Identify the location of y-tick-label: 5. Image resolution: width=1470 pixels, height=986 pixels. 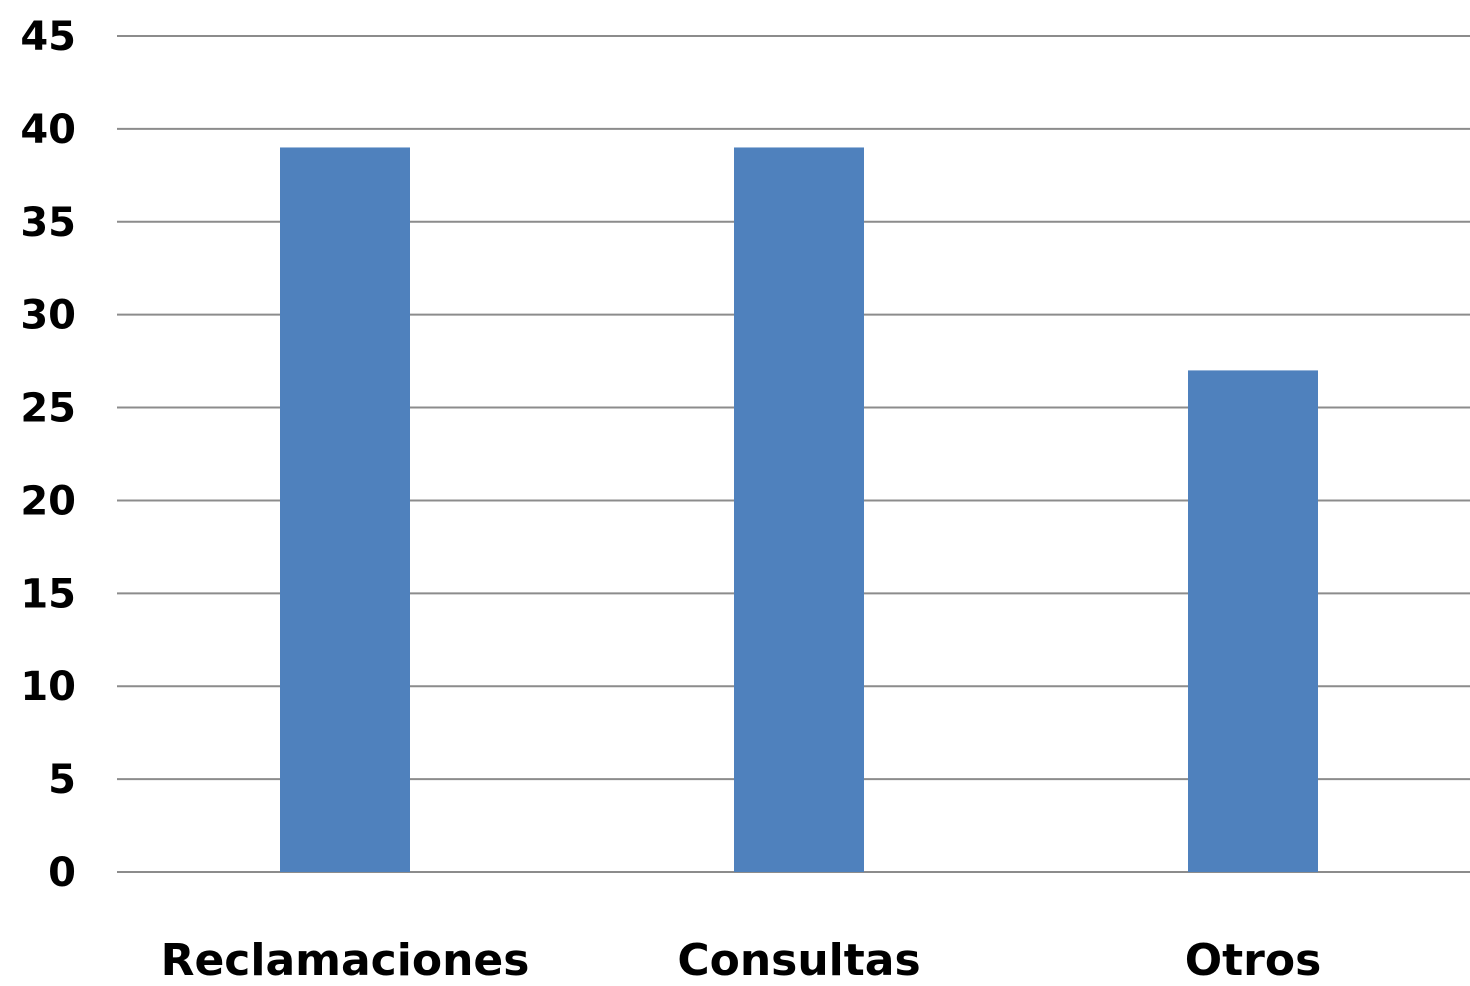
(62, 780).